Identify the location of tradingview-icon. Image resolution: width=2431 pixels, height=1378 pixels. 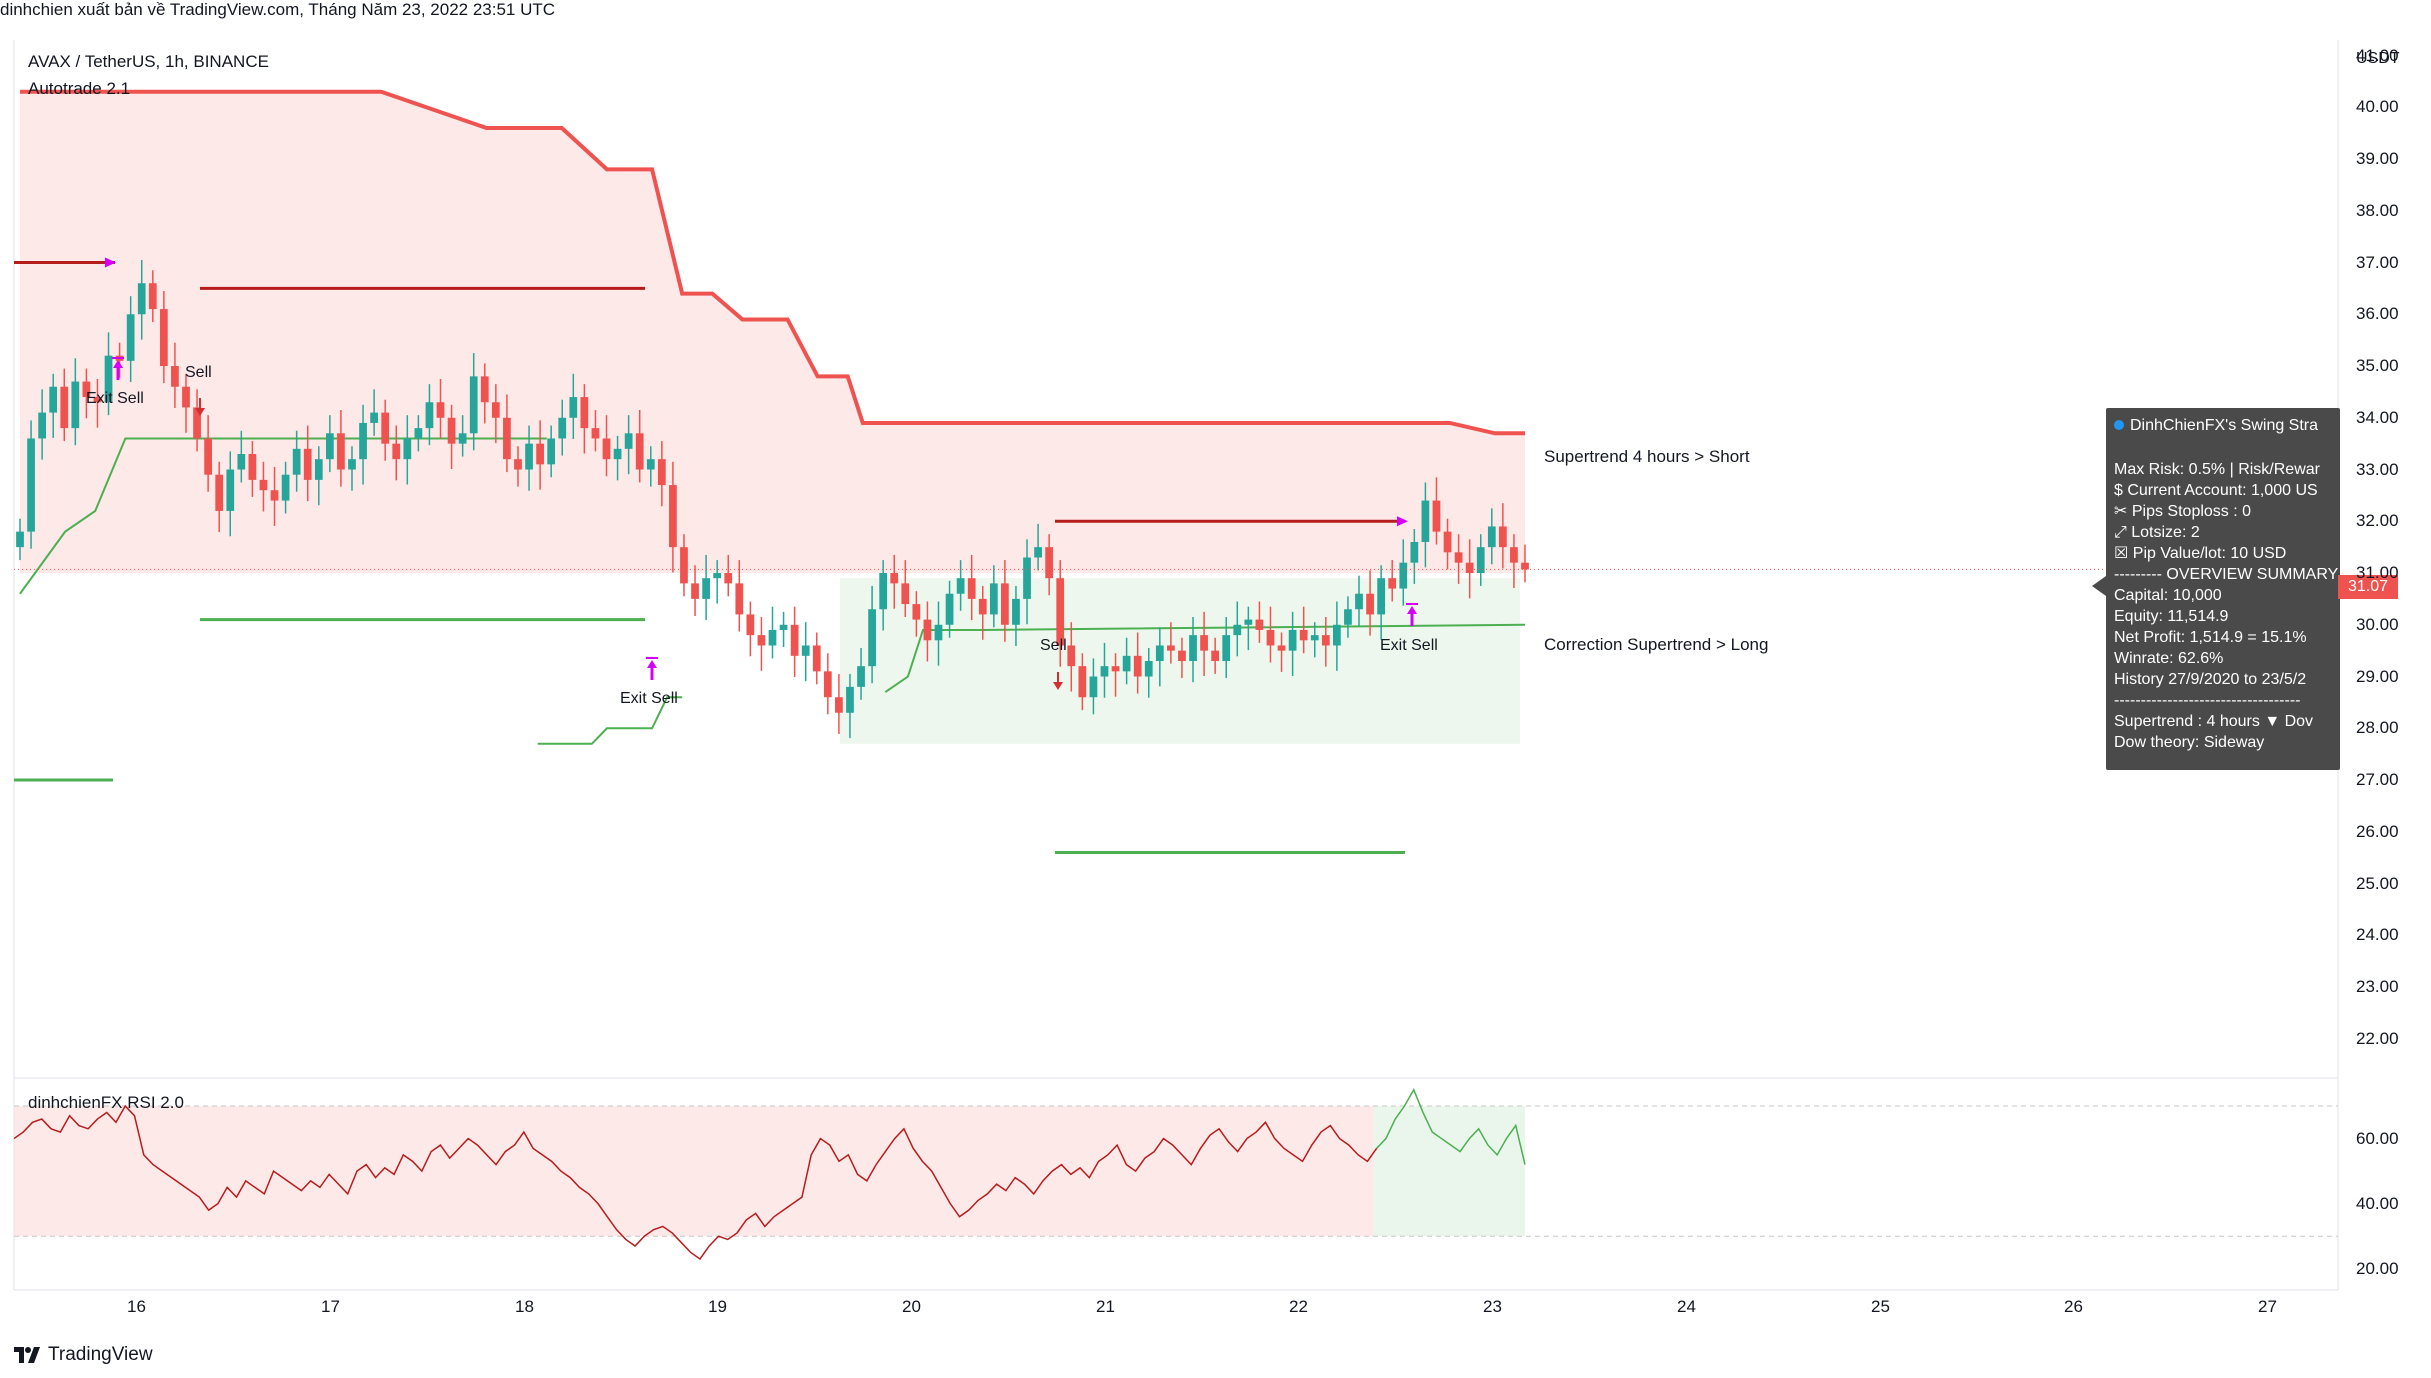
(27, 1355).